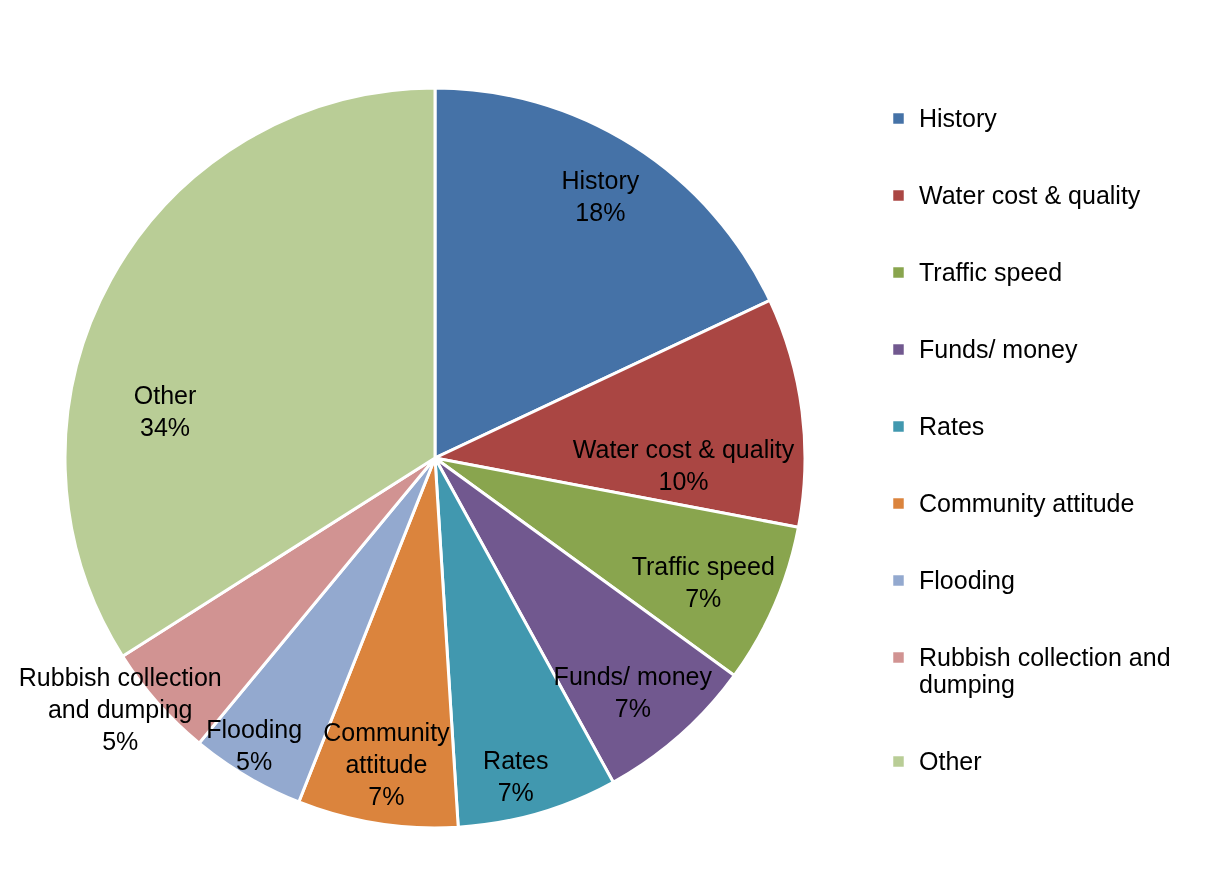 The height and width of the screenshot is (894, 1206). Describe the element at coordinates (1045, 670) in the screenshot. I see `legend-label: Rubbish collection and dumping` at that location.